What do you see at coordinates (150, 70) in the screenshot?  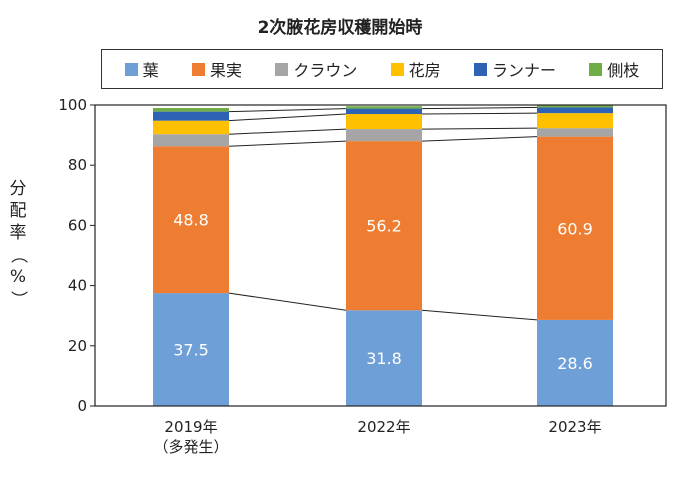 I see `legend-label: 葉` at bounding box center [150, 70].